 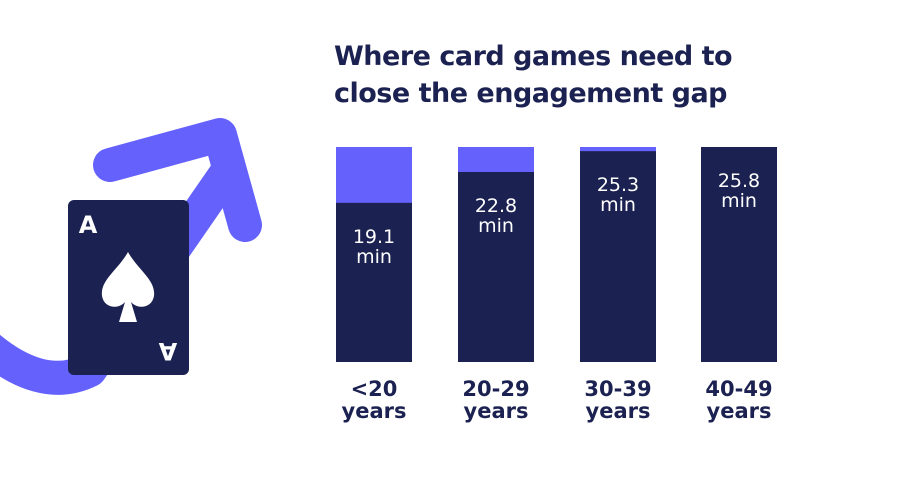 What do you see at coordinates (738, 400) in the screenshot?
I see `x-tick-label: 40-49 years` at bounding box center [738, 400].